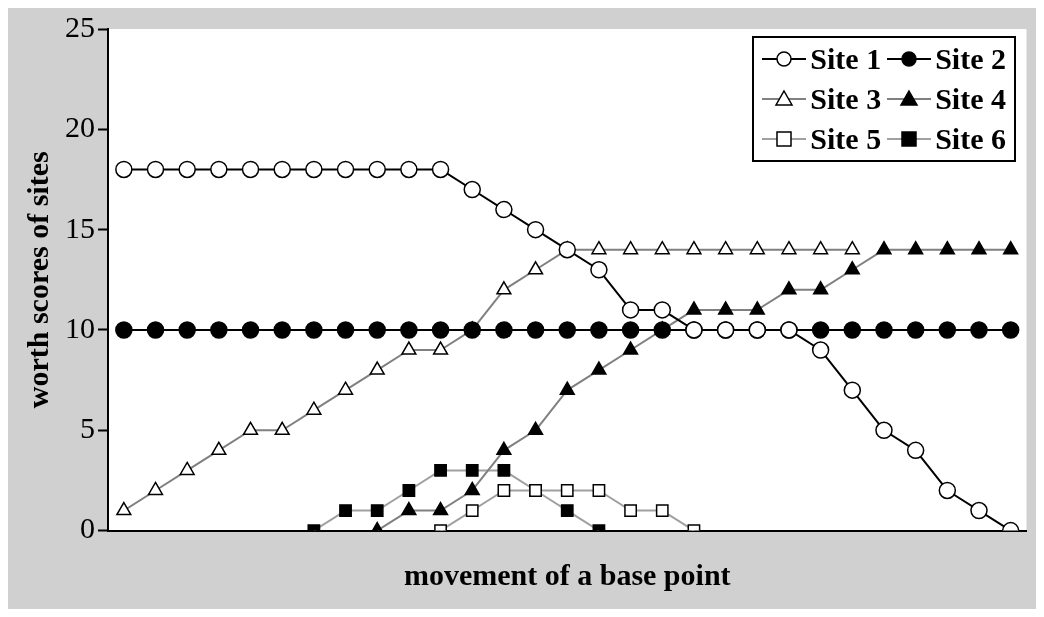 This screenshot has width=1044, height=617. Describe the element at coordinates (80, 327) in the screenshot. I see `y-tick-label: 10` at that location.